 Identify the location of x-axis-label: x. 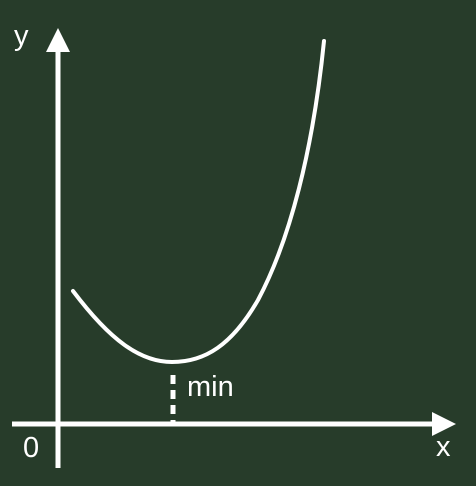
(443, 447).